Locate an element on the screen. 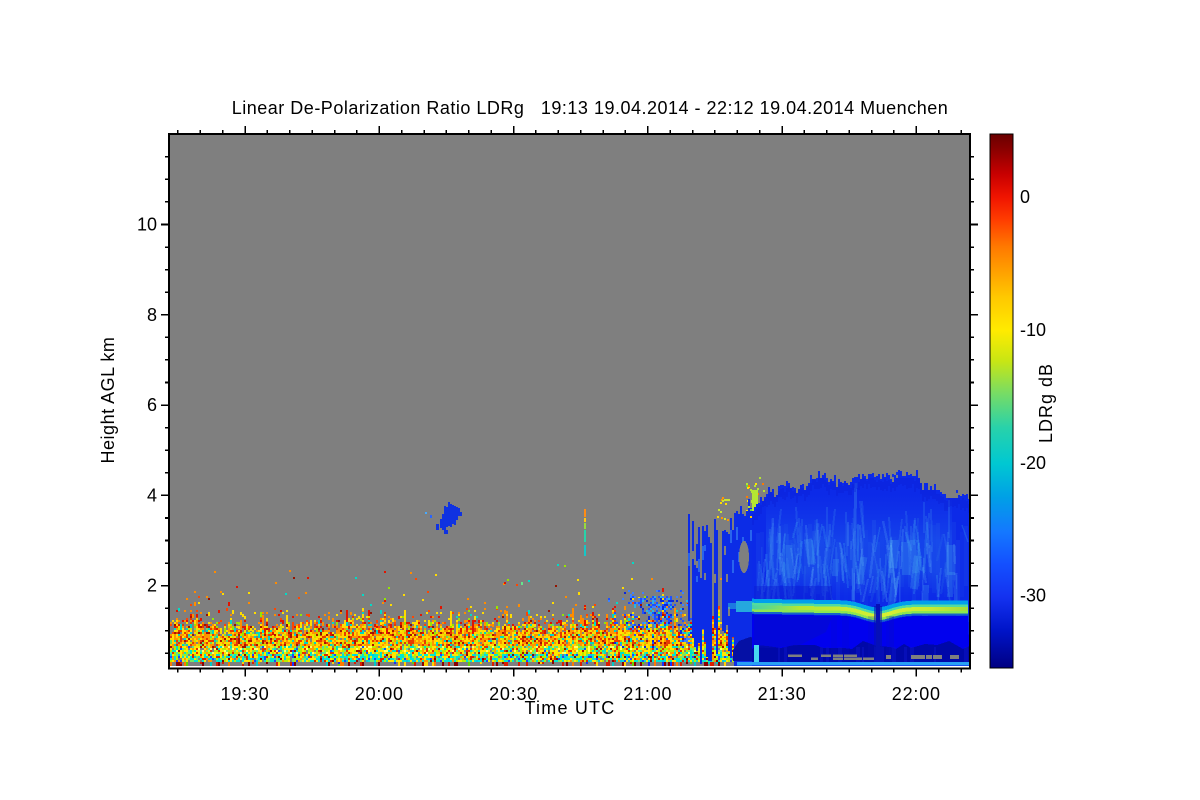 This screenshot has height=800, width=1200. svg-text: 22:00 is located at coordinates (916, 694).